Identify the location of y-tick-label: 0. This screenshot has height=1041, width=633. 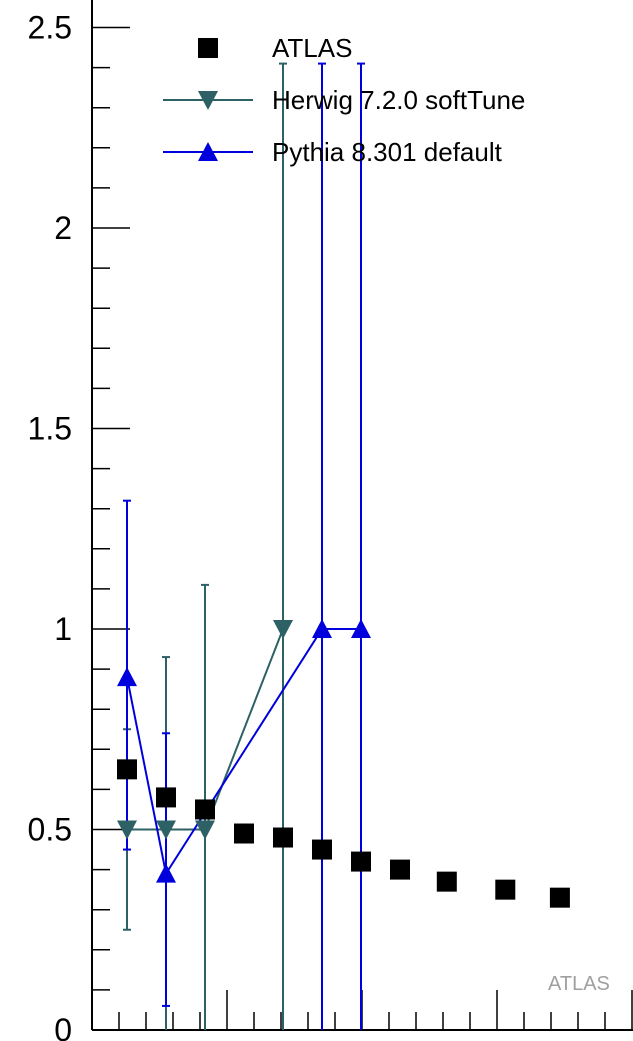
(63, 1026).